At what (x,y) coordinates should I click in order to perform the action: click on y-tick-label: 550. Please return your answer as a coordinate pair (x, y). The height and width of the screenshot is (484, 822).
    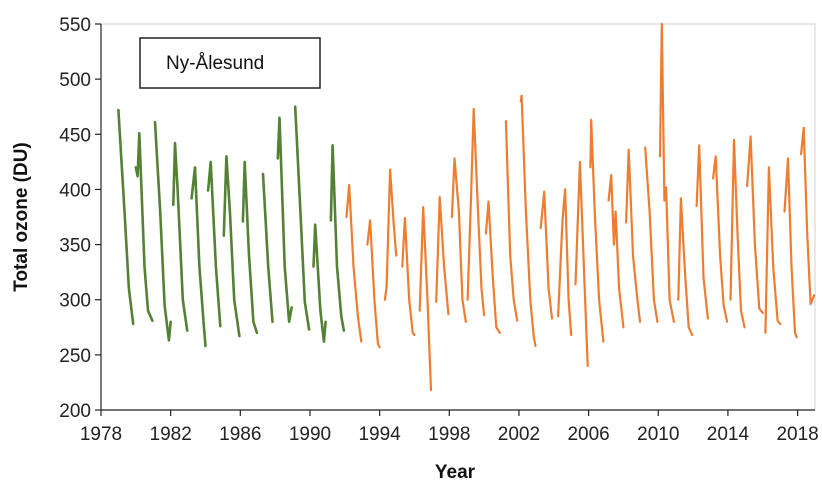
    Looking at the image, I should click on (75, 25).